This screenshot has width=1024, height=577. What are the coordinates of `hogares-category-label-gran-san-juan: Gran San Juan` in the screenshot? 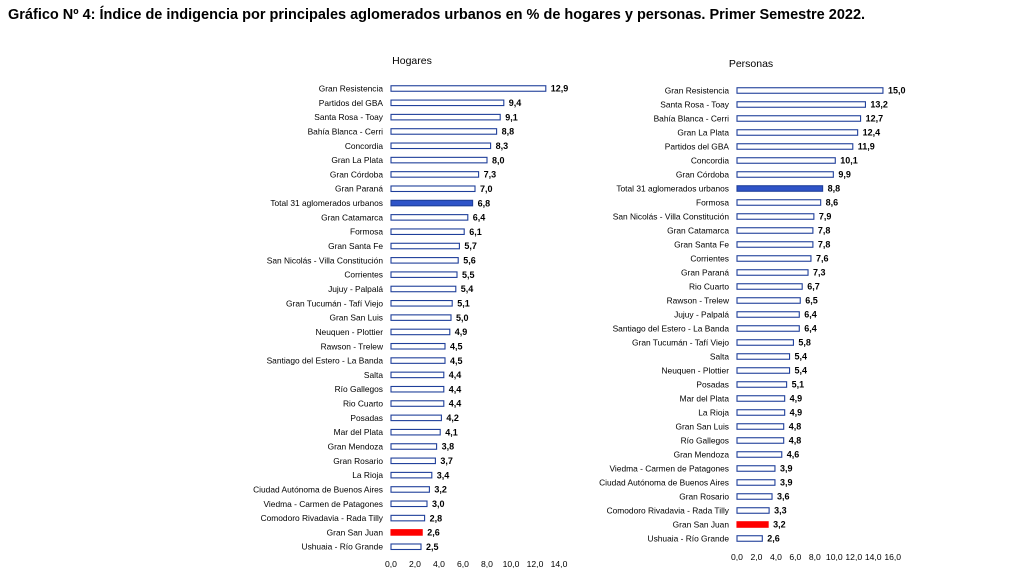 It's located at (355, 532).